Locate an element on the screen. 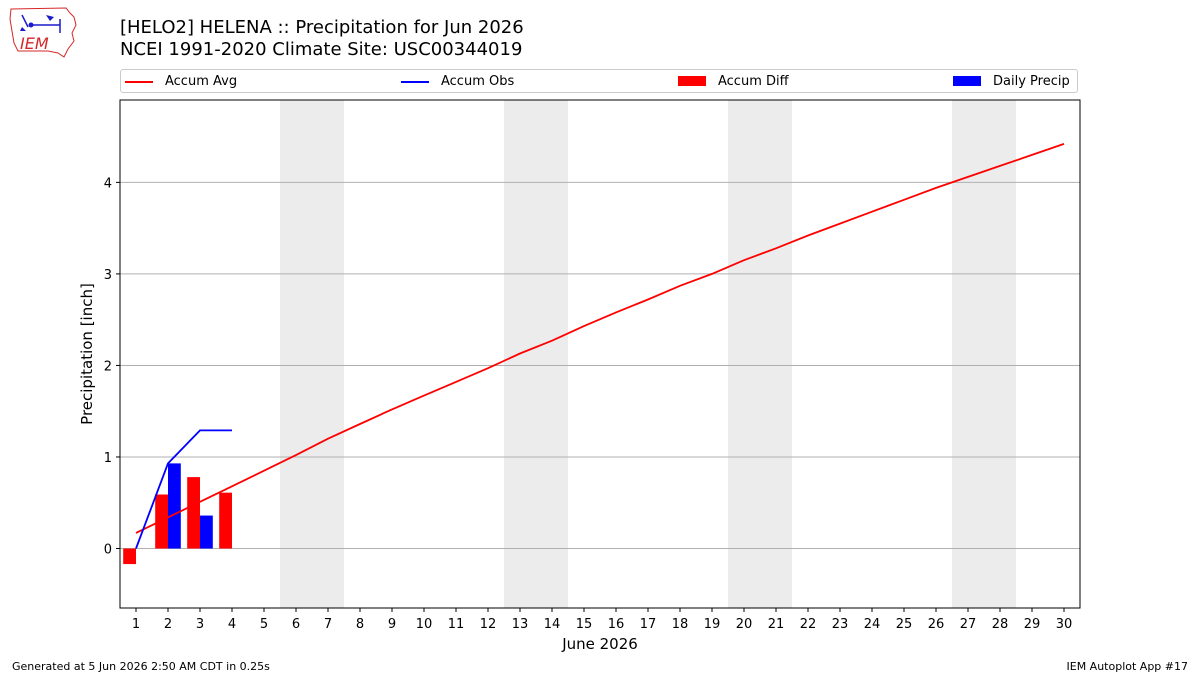  legend-label: Accum Obs is located at coordinates (478, 81).